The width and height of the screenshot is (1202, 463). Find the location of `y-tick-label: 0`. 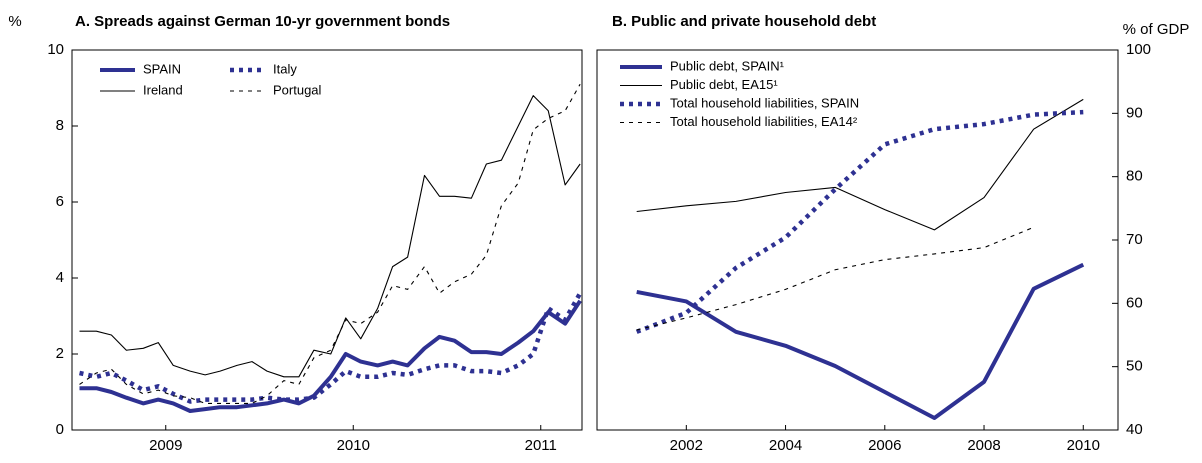

y-tick-label: 0 is located at coordinates (60, 429).